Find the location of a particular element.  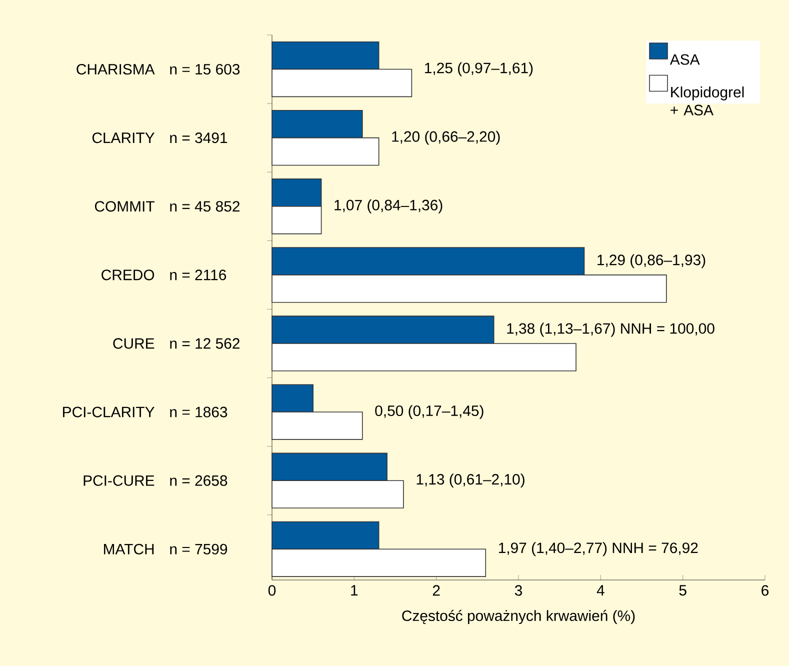

annotation: 1,97 (1,40–2,77) NNH = 76,92 is located at coordinates (598, 549).